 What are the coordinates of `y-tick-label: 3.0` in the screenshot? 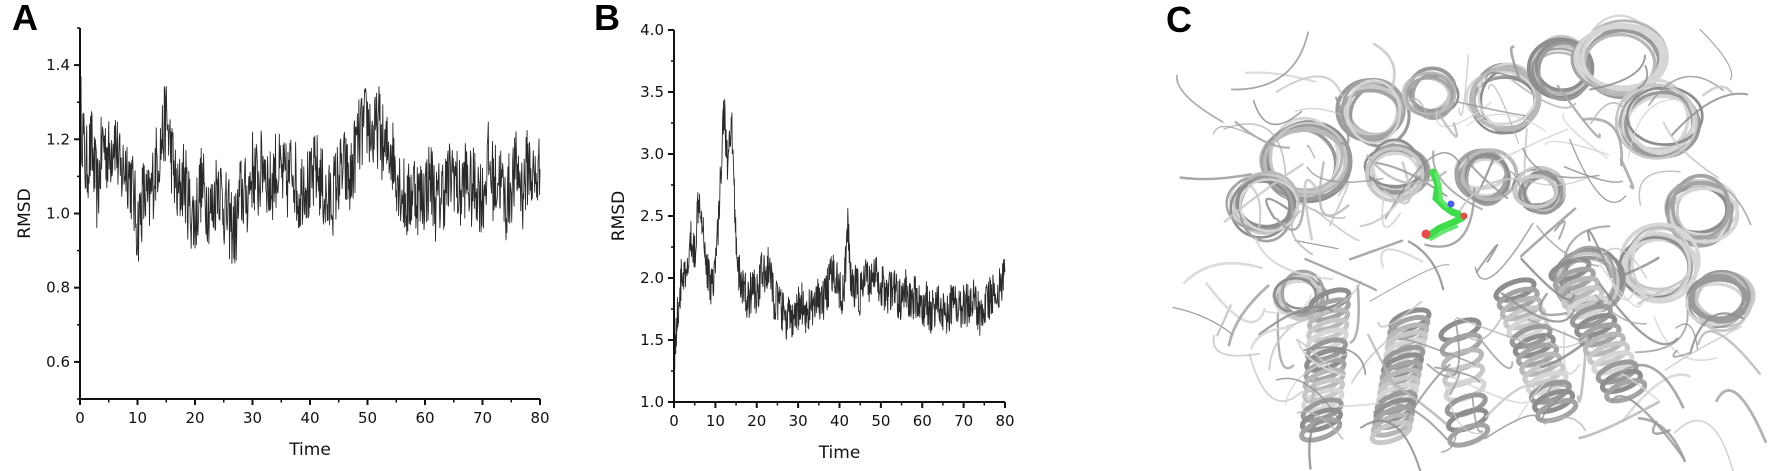 It's located at (652, 154).